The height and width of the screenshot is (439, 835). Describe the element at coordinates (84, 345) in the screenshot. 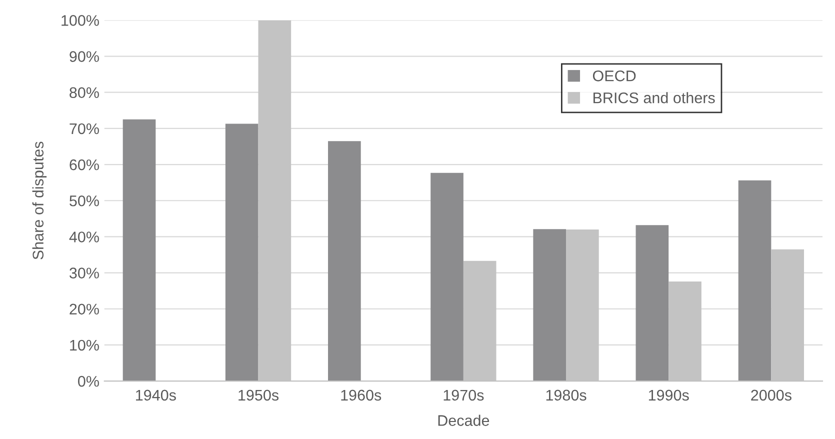

I see `y-tick-label: 10%` at that location.